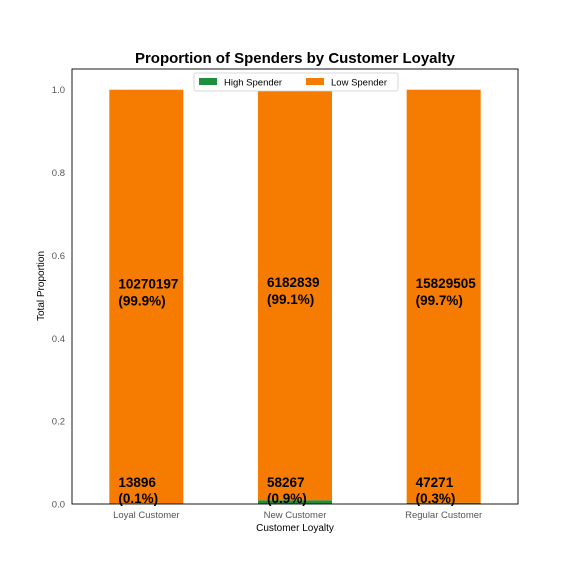  What do you see at coordinates (58, 90) in the screenshot?
I see `y-tick-label: 1.0` at bounding box center [58, 90].